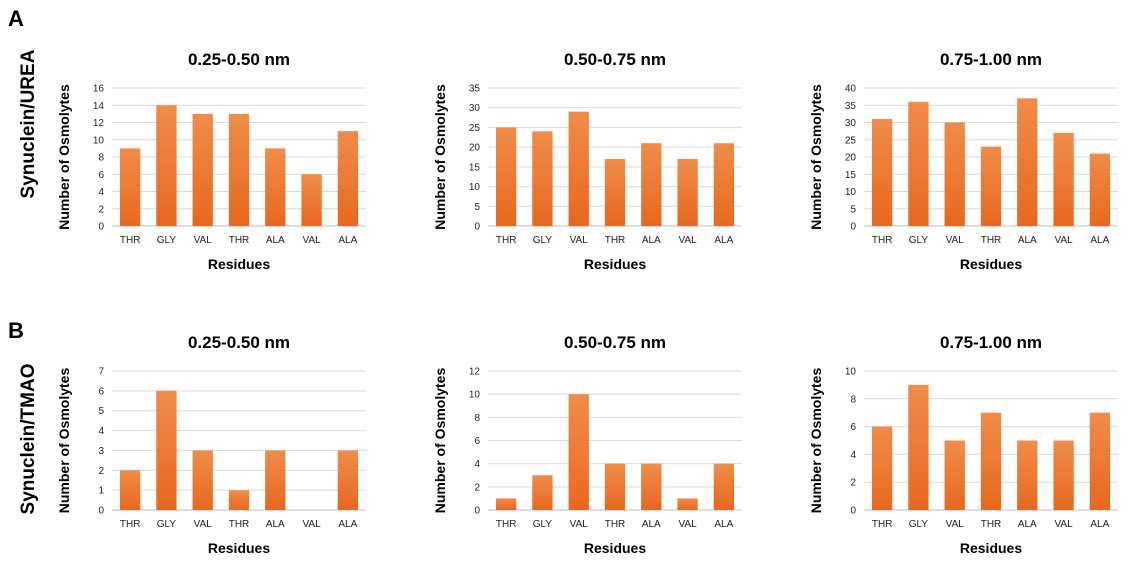 The image size is (1130, 562). I want to click on chart-b-3-ytick-label: 2, so click(853, 483).